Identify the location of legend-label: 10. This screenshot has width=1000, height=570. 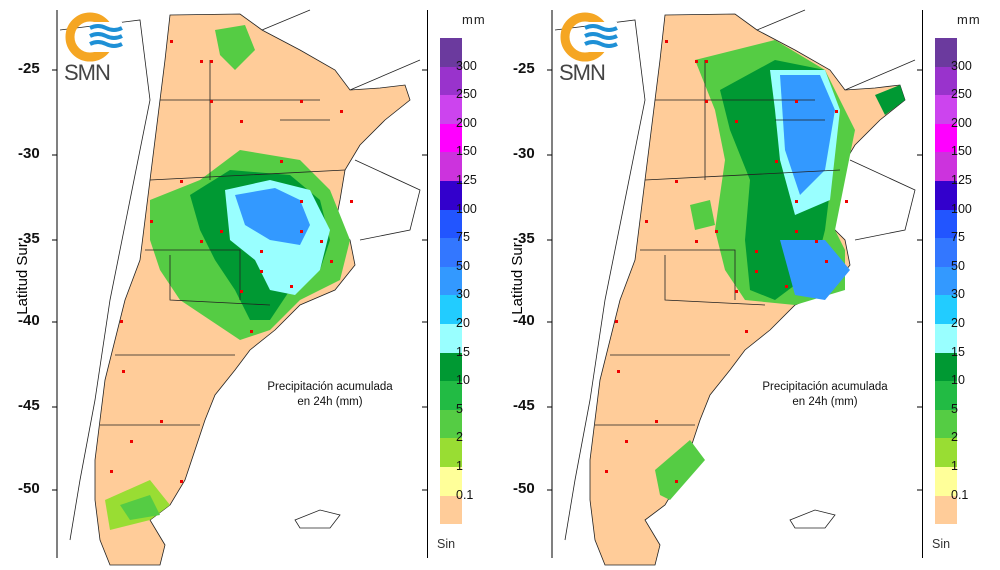
(958, 380).